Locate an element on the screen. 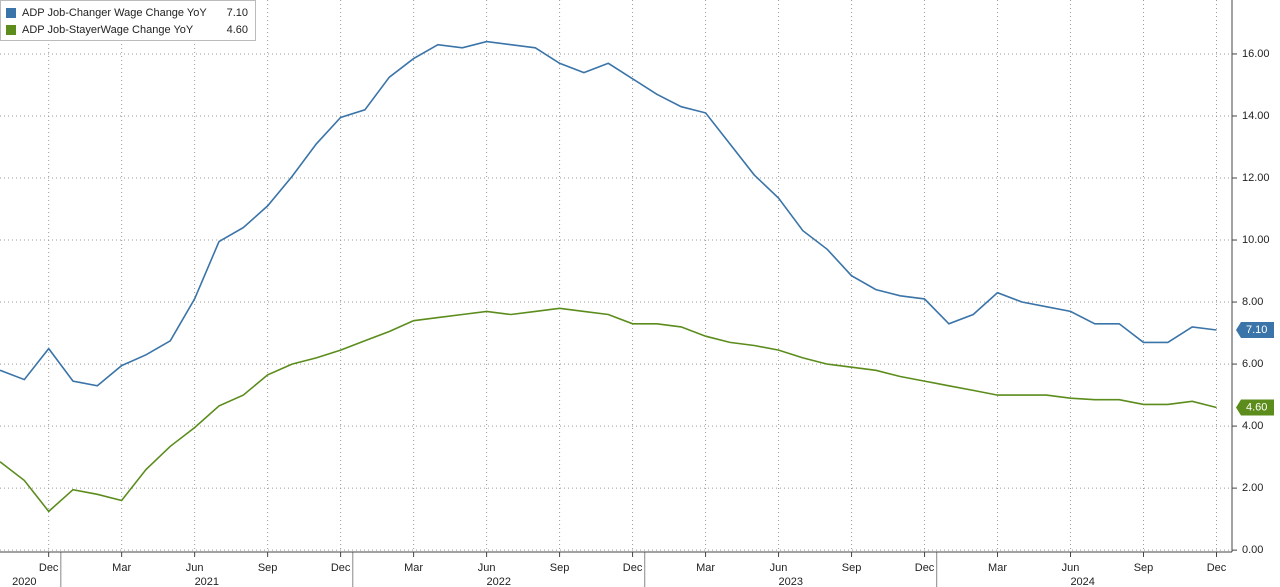 The width and height of the screenshot is (1280, 587). year-label: 2020 is located at coordinates (24, 581).